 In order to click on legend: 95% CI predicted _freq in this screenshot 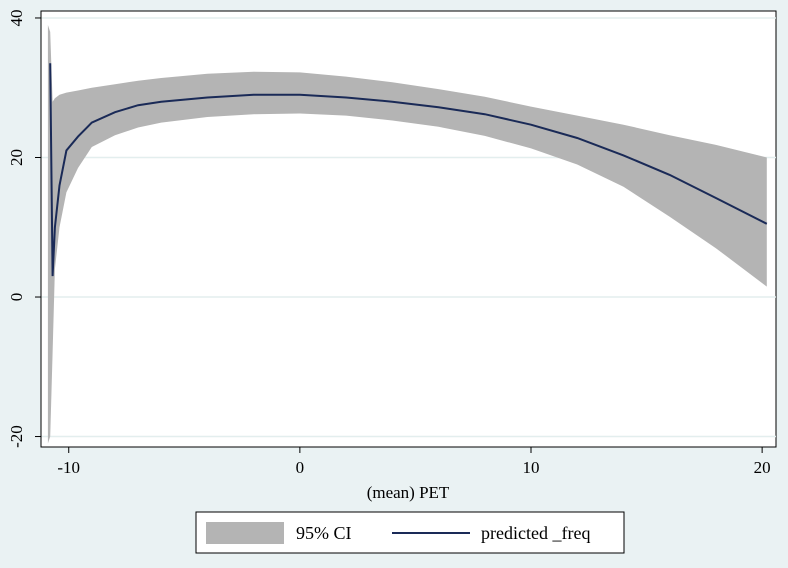, I will do `click(410, 532)`.